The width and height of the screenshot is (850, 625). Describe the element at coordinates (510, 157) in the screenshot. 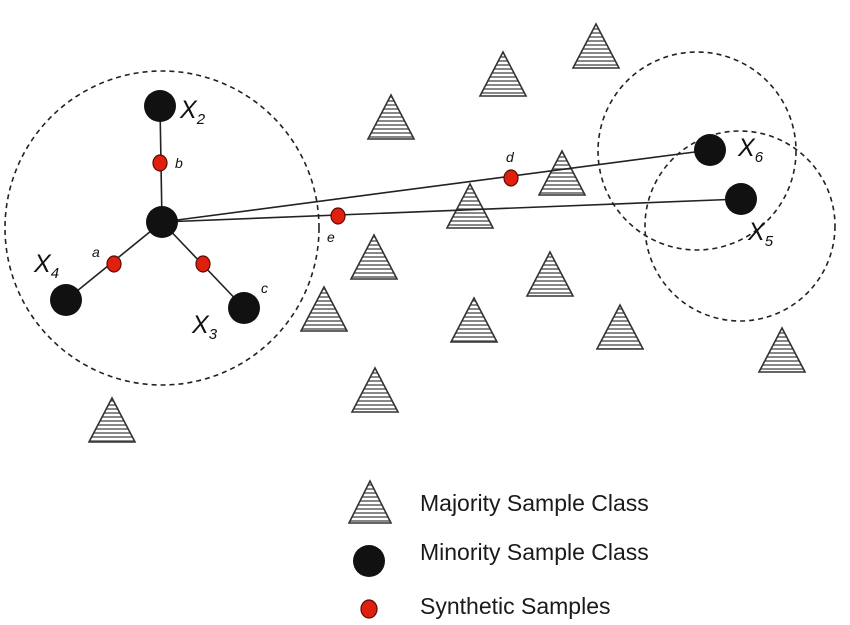

I see `label-d: d` at that location.